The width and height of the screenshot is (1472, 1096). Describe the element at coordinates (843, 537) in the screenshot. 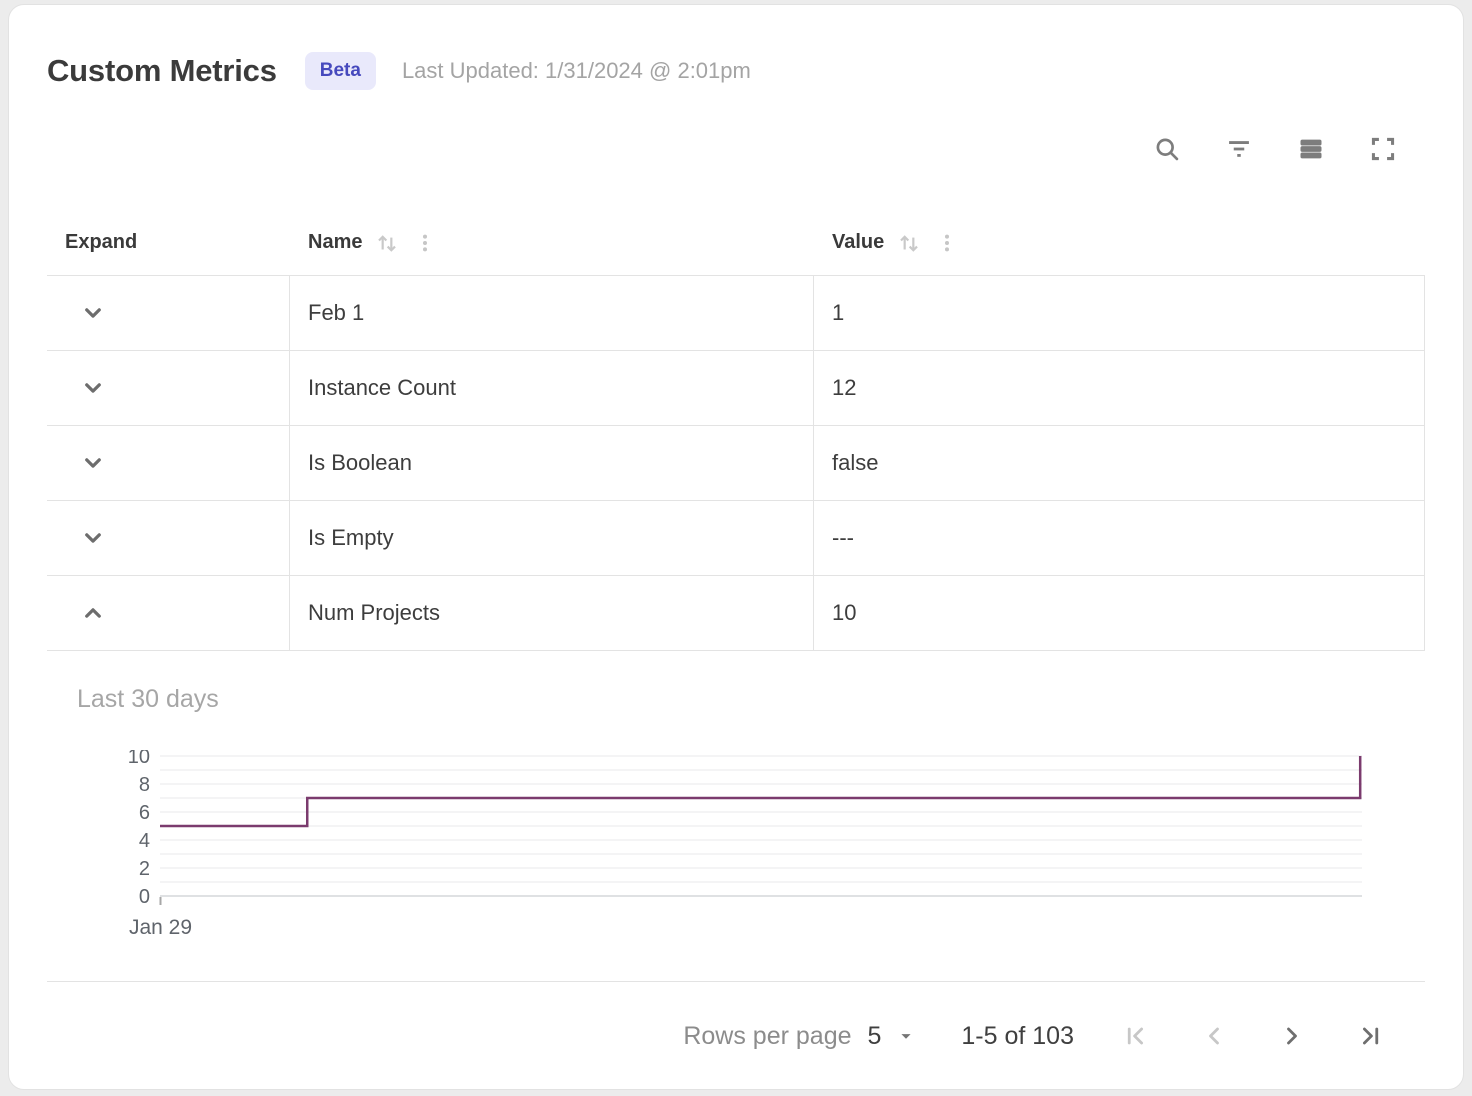

I see `row-value: ---` at that location.